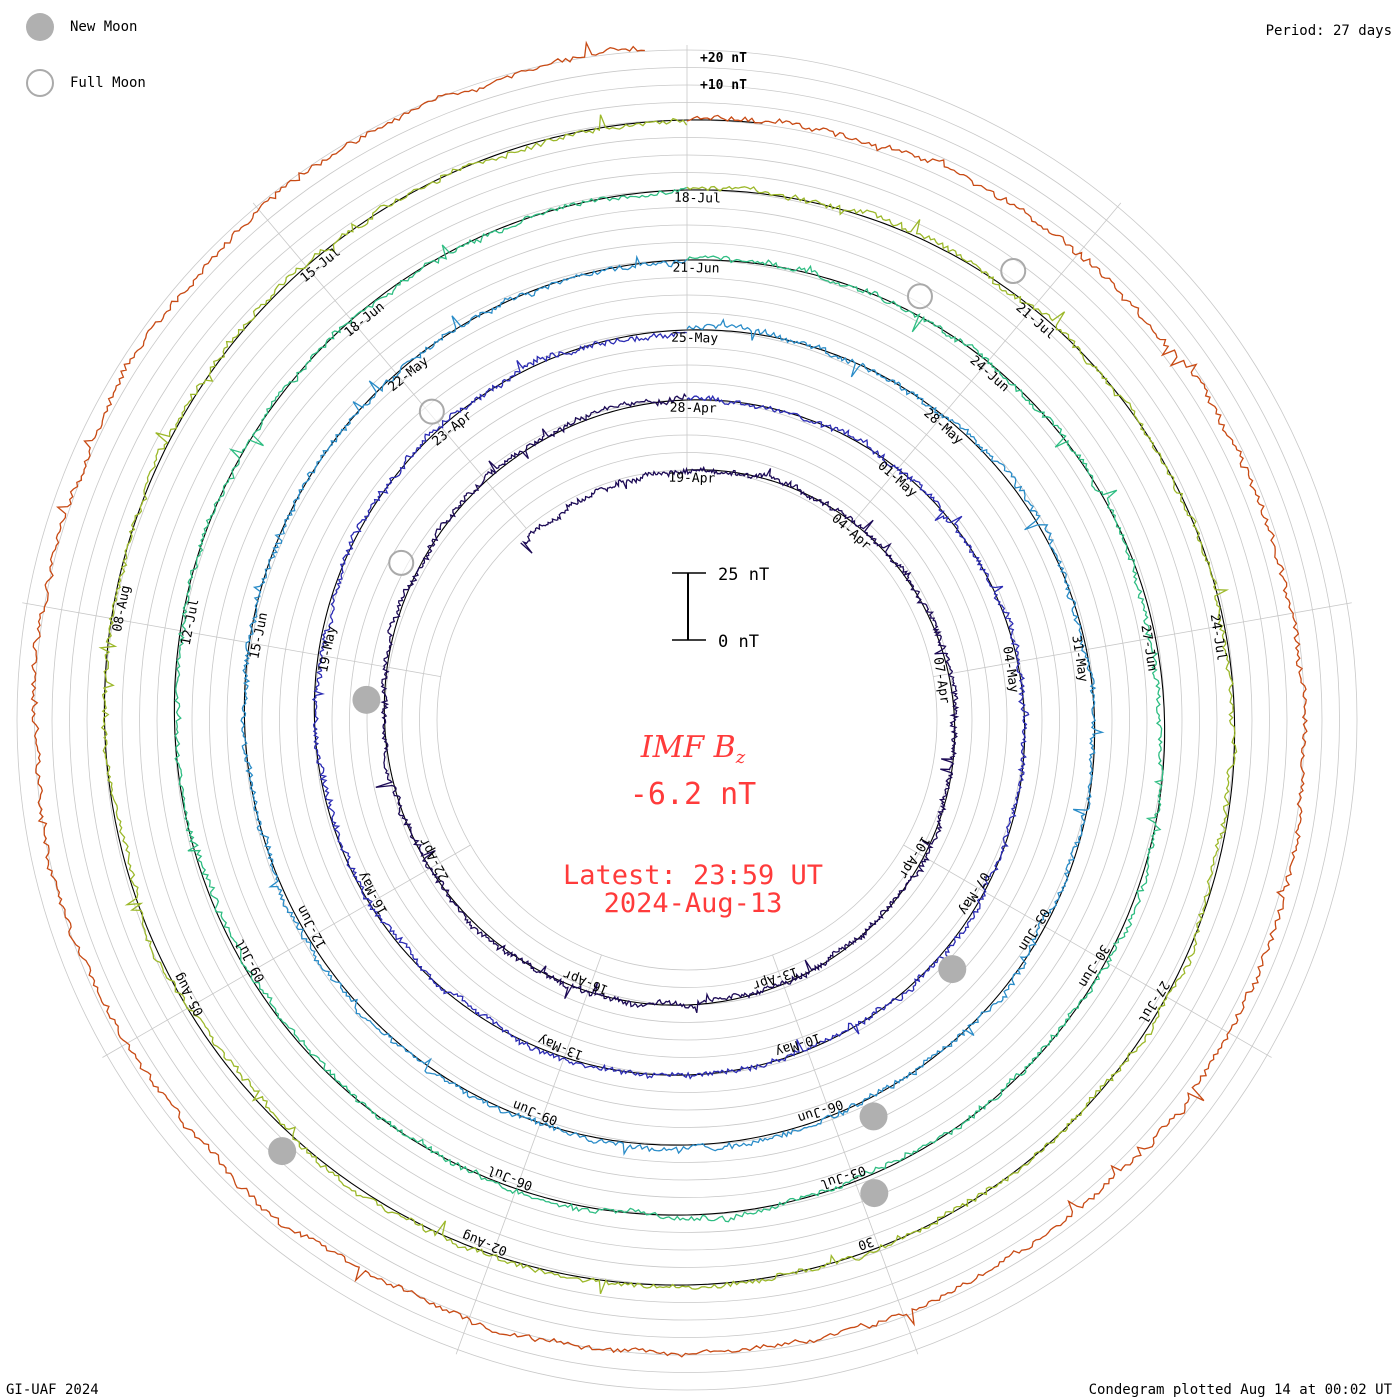  I want to click on new-moon-marker-08-Apr, so click(366, 699).